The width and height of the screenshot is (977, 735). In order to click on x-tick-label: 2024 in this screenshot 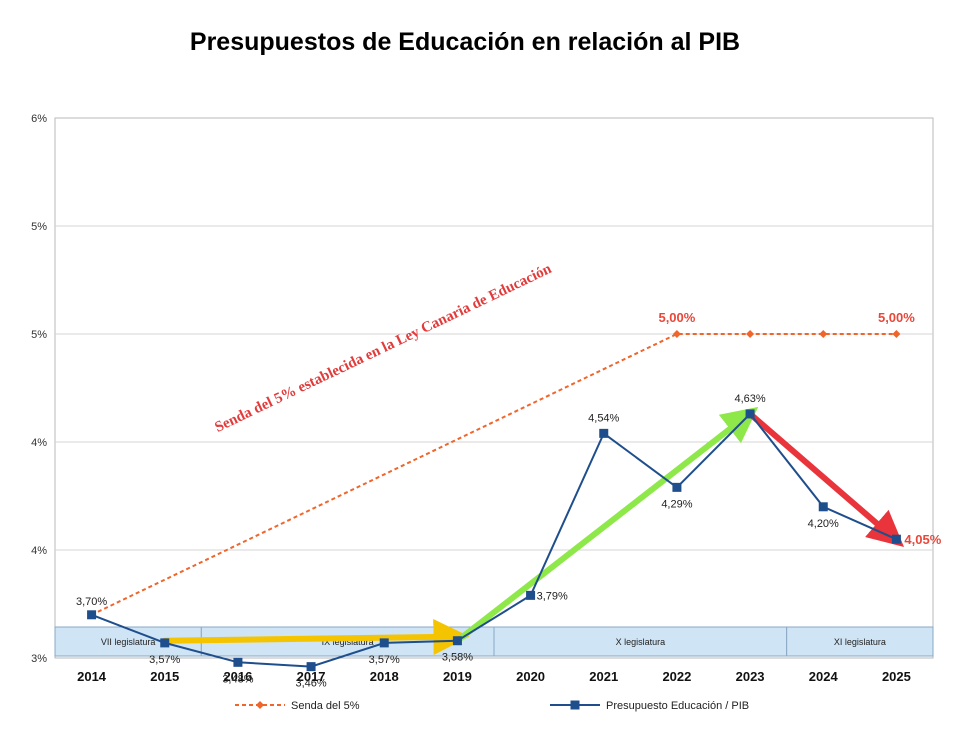, I will do `click(824, 676)`.